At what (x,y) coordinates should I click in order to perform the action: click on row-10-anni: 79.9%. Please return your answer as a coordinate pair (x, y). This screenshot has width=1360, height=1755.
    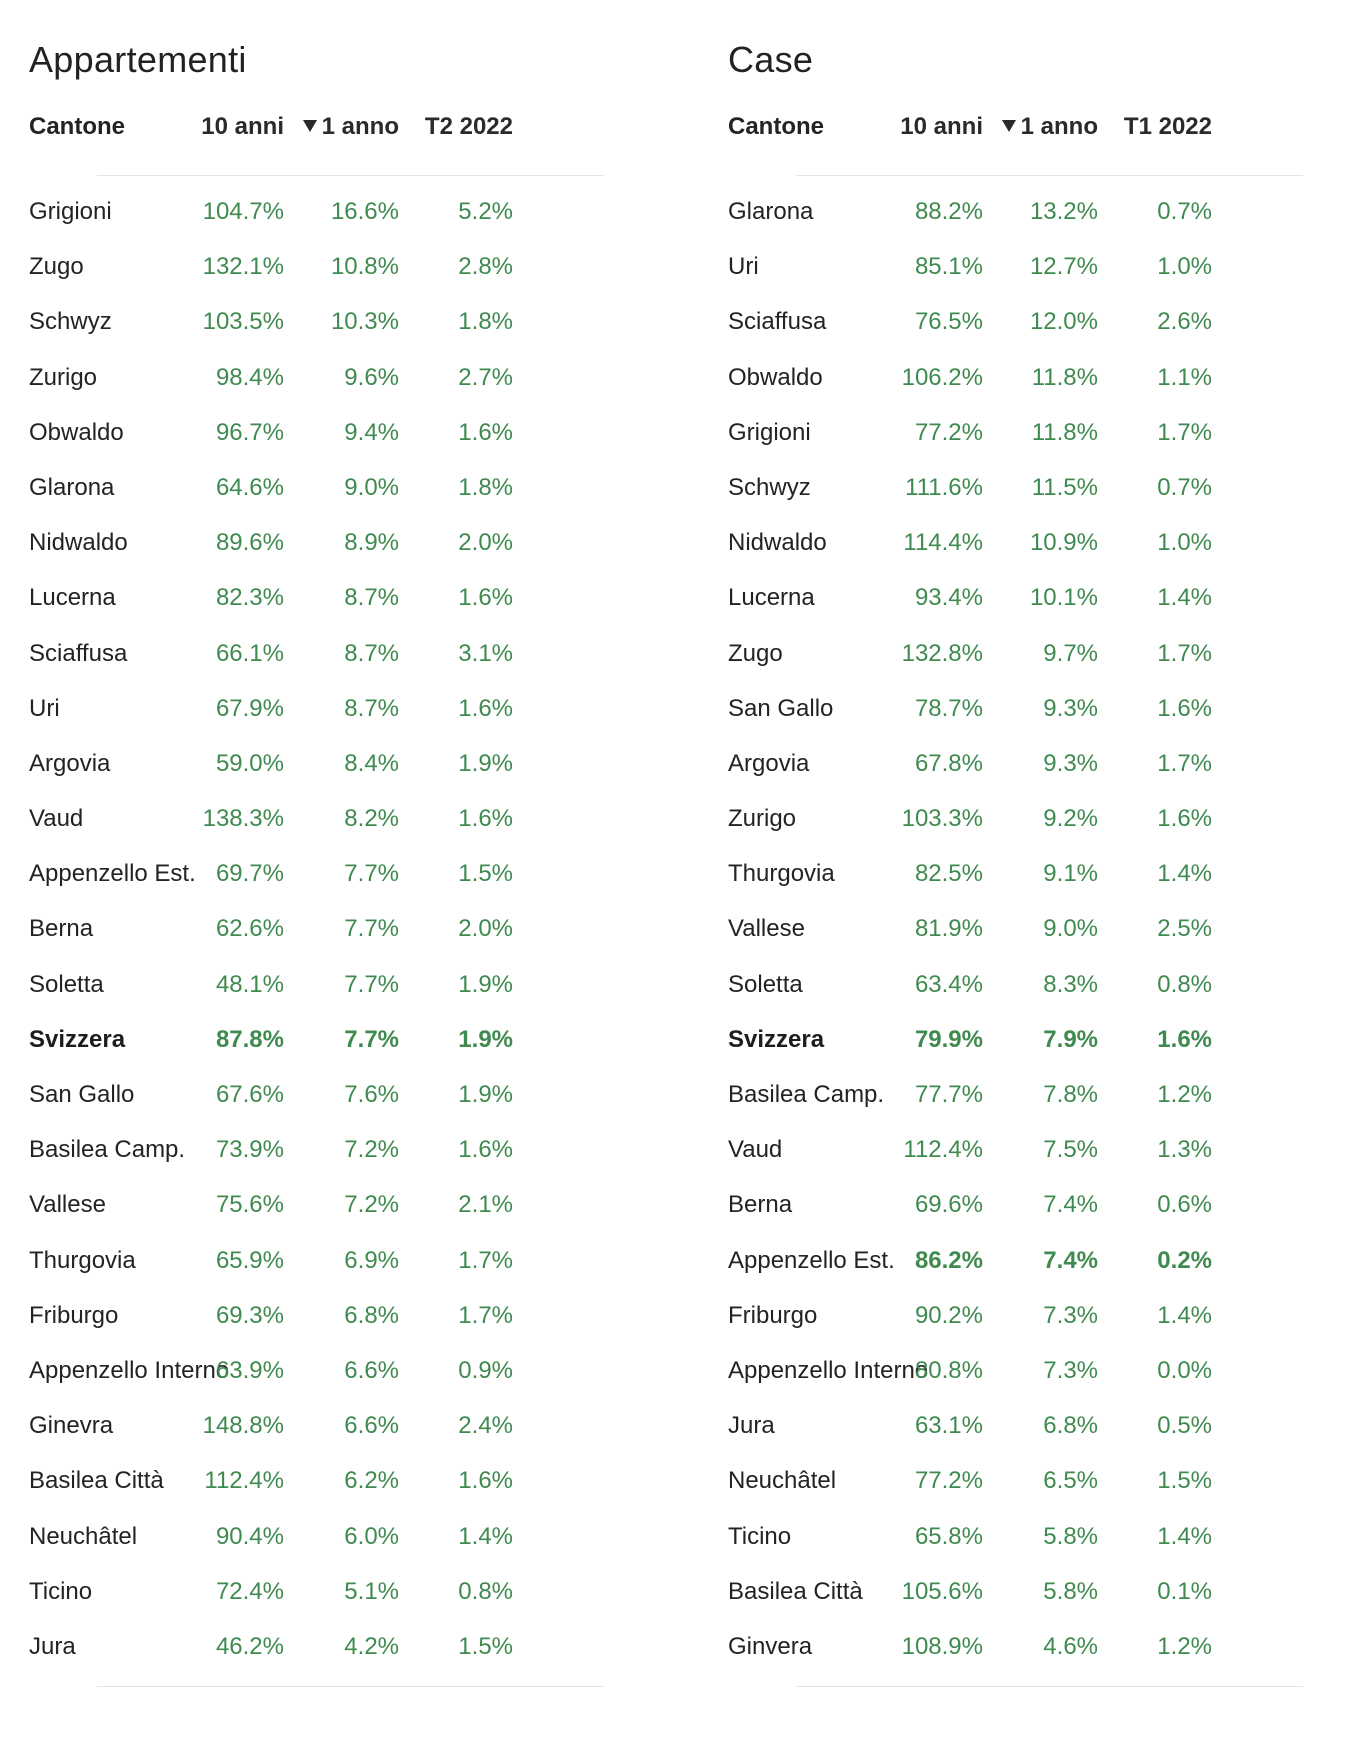
    Looking at the image, I should click on (948, 1039).